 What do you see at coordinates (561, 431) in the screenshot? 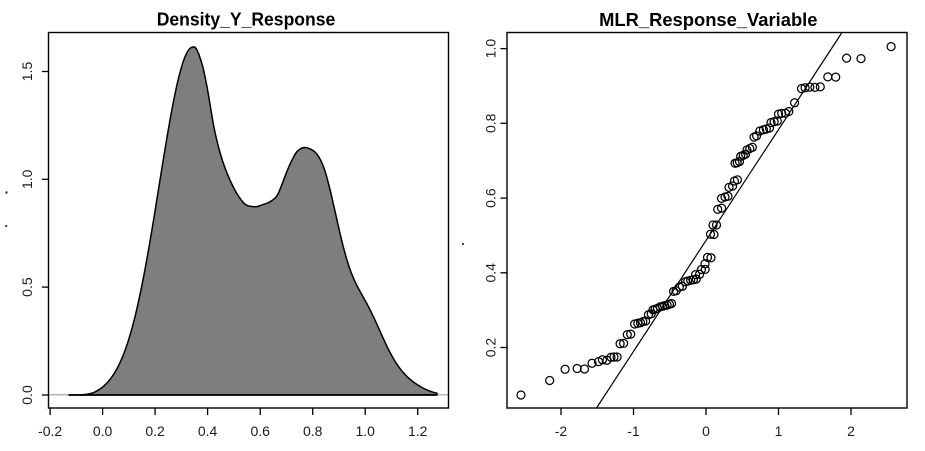
I see `svg-text: -2` at bounding box center [561, 431].